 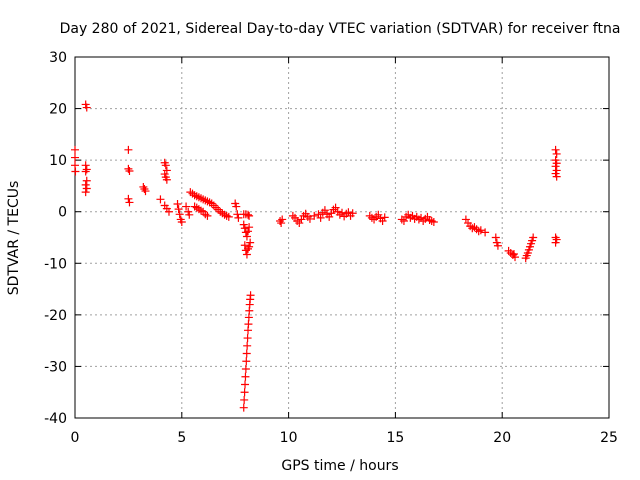 What do you see at coordinates (609, 438) in the screenshot?
I see `x-tick-label: 25` at bounding box center [609, 438].